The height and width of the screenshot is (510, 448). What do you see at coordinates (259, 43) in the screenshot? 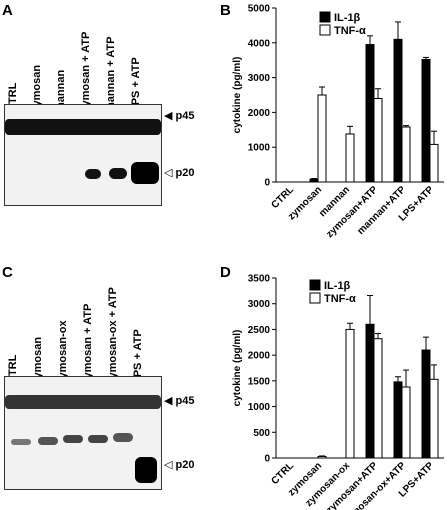
I see `y-tick-label: 4000` at bounding box center [259, 43].